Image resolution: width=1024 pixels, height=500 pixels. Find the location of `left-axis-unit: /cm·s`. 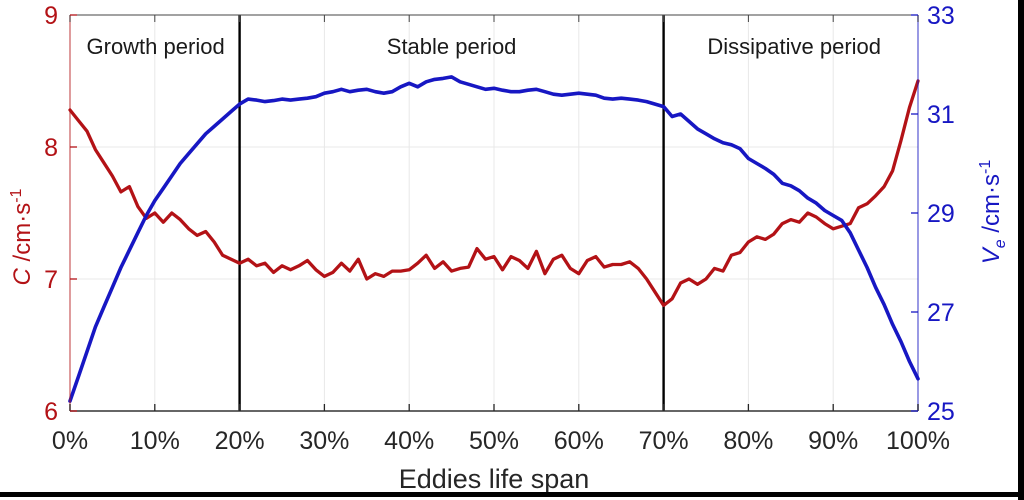

left-axis-unit: /cm·s is located at coordinates (22, 235).